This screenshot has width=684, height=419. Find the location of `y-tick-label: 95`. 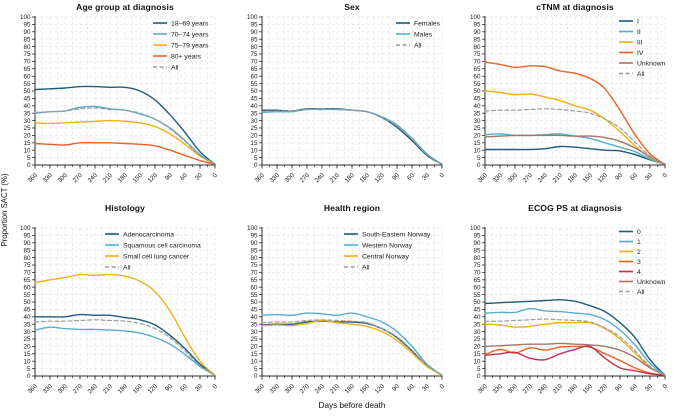

y-tick-label: 95 is located at coordinates (477, 236).